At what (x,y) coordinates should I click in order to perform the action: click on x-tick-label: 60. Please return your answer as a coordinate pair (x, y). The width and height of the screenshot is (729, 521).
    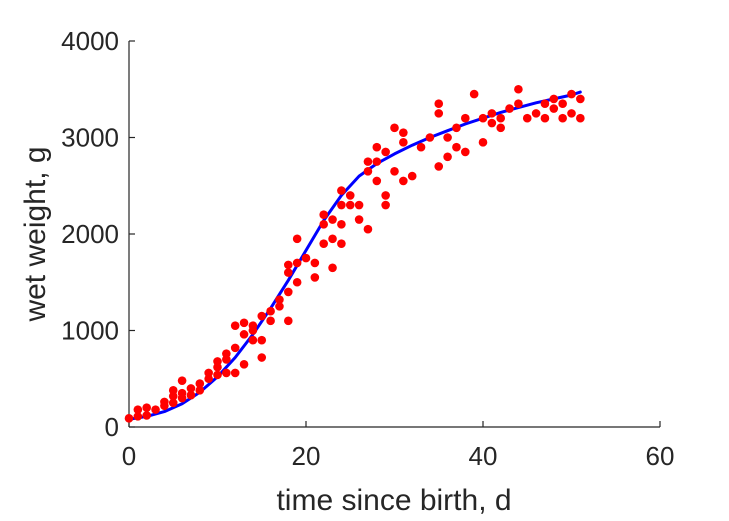
    Looking at the image, I should click on (660, 456).